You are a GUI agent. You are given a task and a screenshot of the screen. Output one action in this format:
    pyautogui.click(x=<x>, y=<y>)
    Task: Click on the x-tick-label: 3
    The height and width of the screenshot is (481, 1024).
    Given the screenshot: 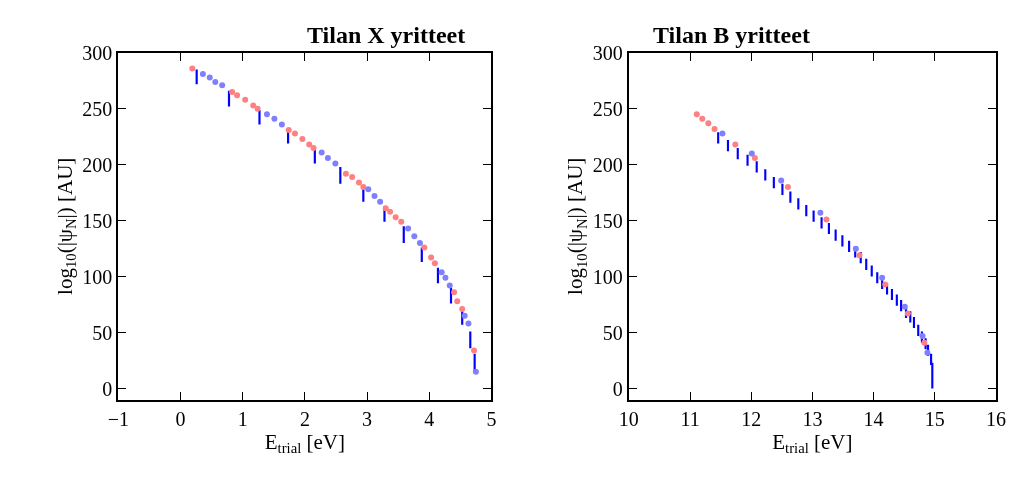 What is the action you would take?
    pyautogui.click(x=367, y=418)
    